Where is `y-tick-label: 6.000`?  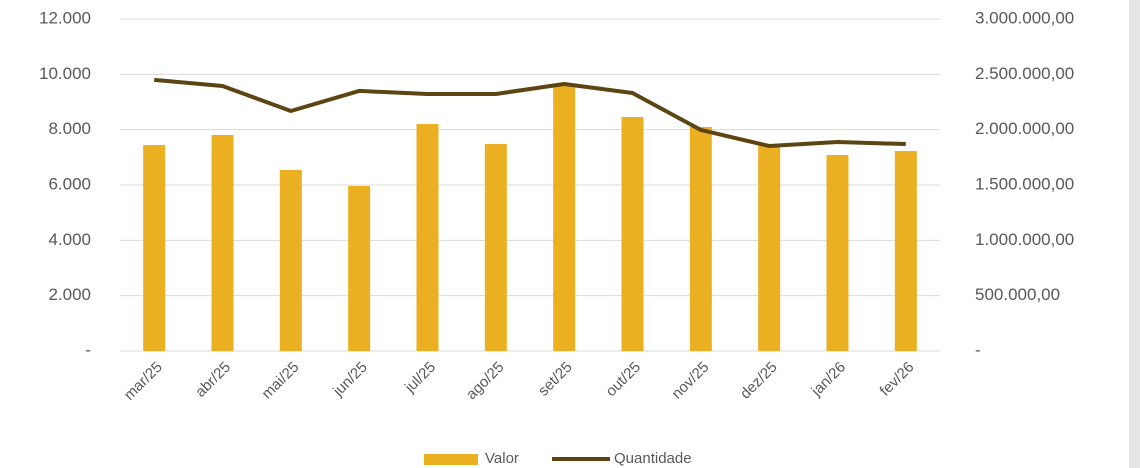 y-tick-label: 6.000 is located at coordinates (69, 183).